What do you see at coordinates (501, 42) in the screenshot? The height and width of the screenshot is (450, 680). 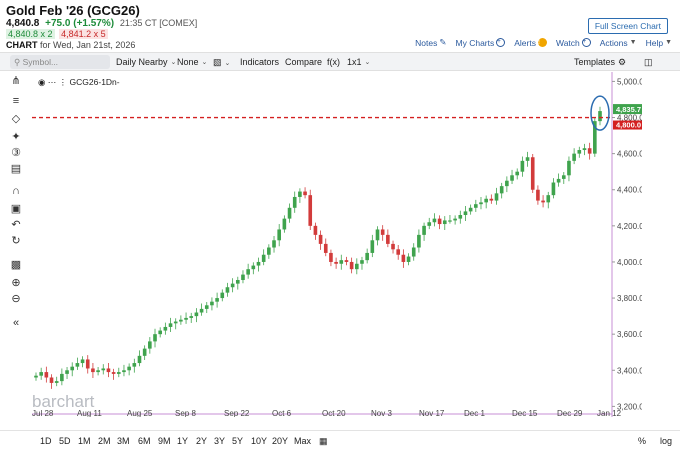 I see `add-icon: +` at bounding box center [501, 42].